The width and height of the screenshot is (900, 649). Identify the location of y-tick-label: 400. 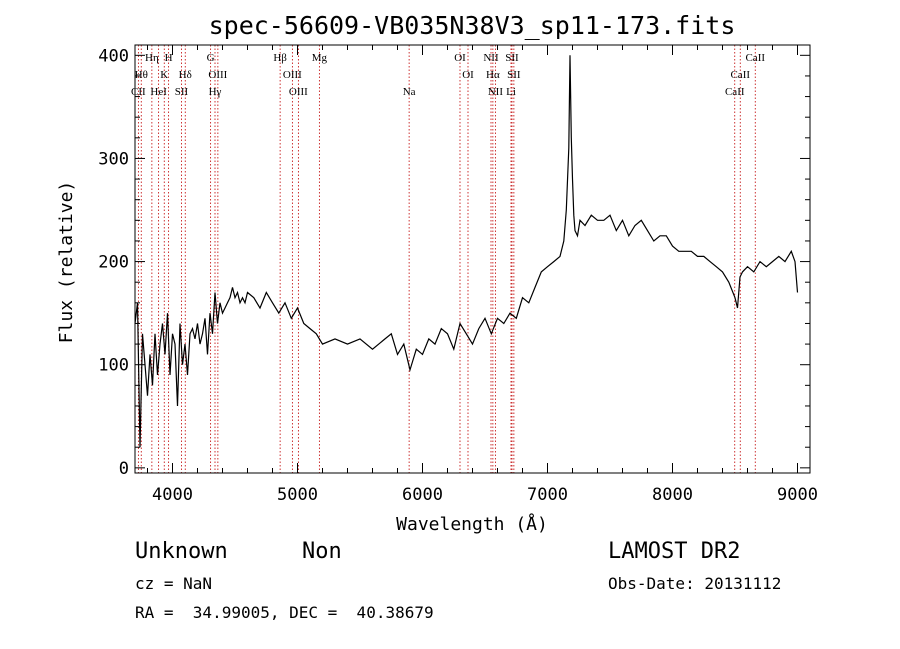
(113, 56).